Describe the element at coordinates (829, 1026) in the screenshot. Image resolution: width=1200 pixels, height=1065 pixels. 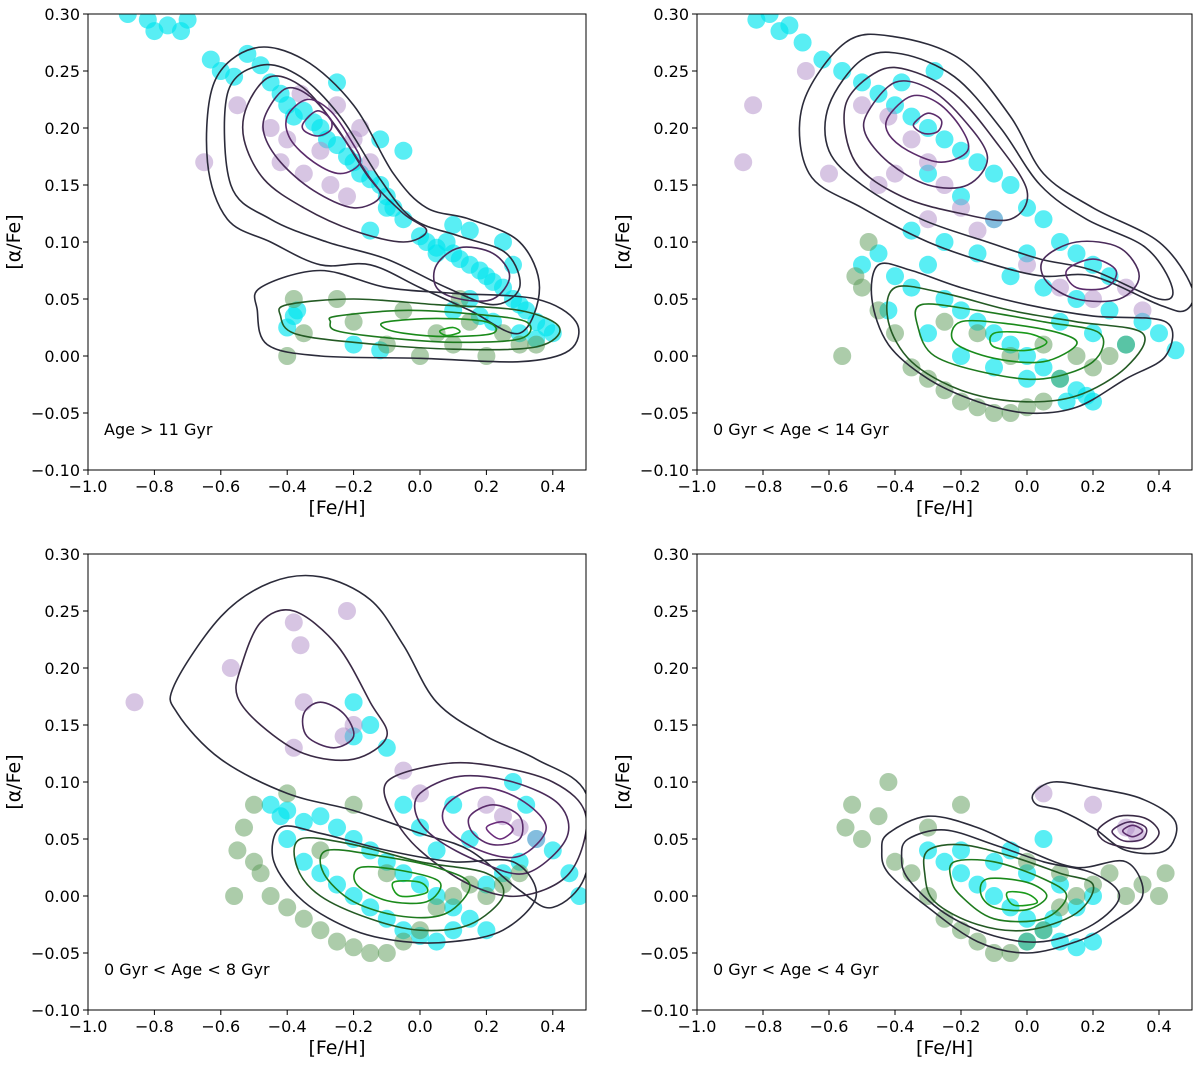
I see `x-tick-label: −0.6` at that location.